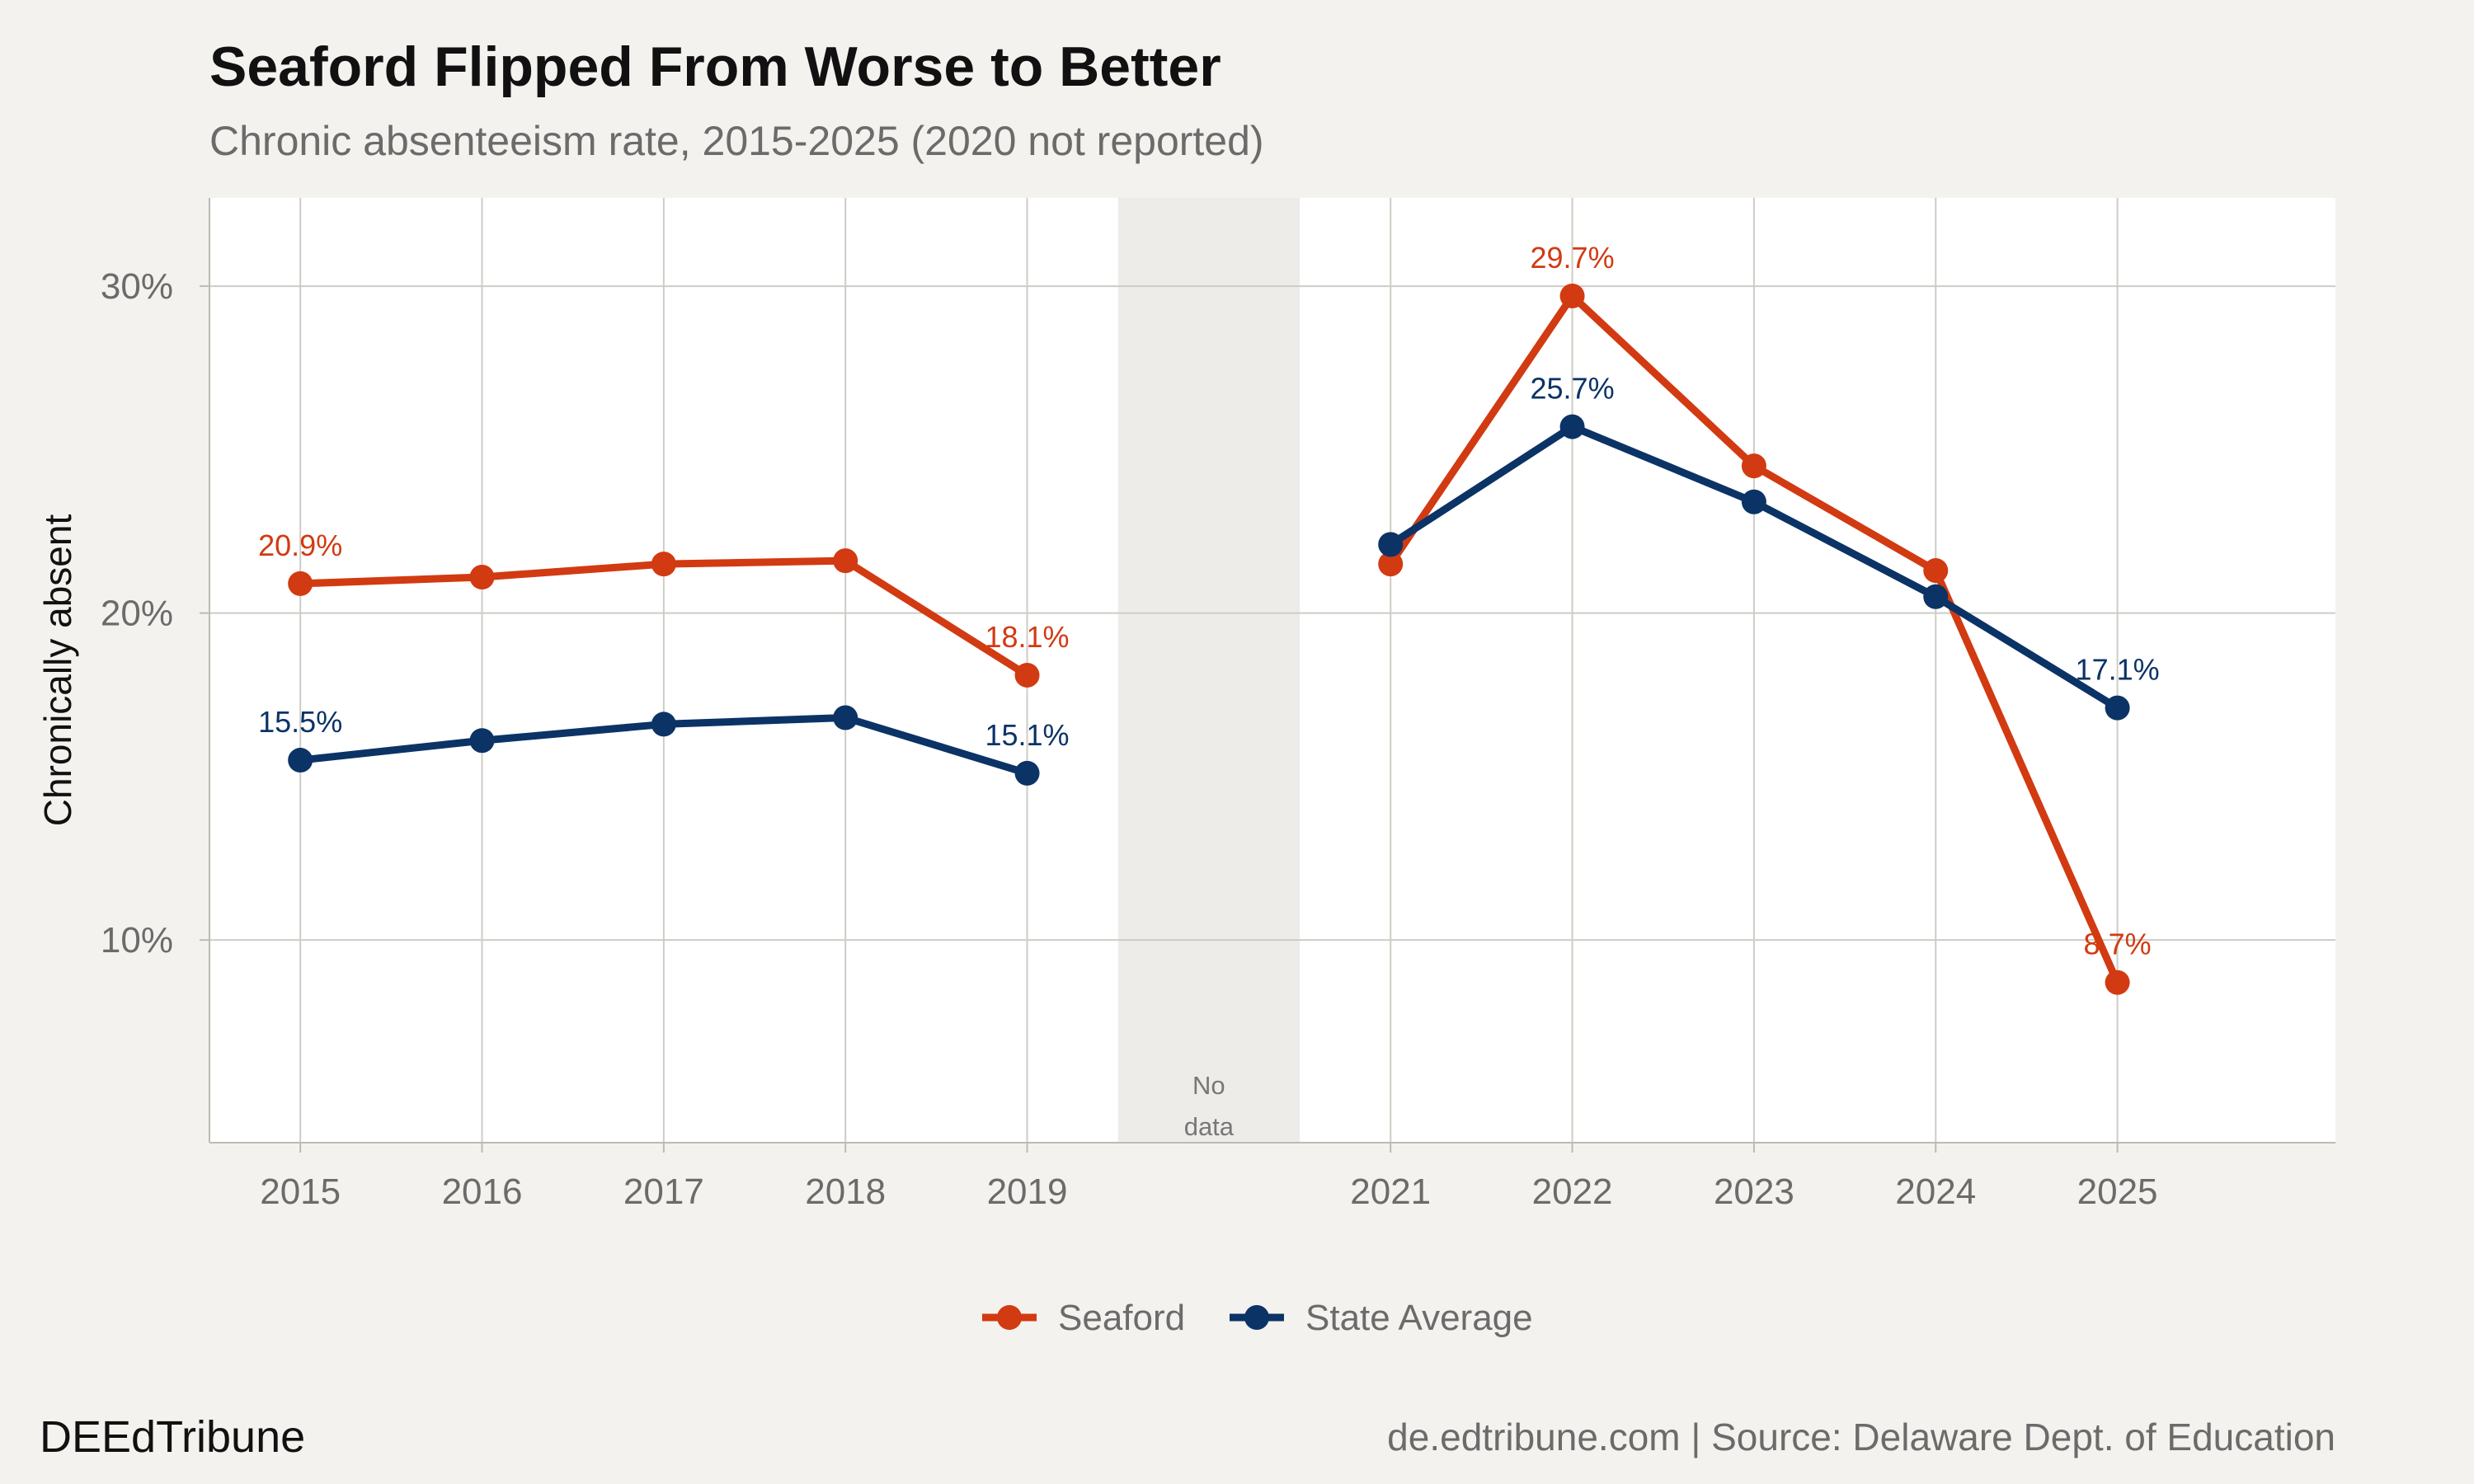 Image resolution: width=2474 pixels, height=1484 pixels. What do you see at coordinates (1121, 1318) in the screenshot?
I see `legend-label: Seaford` at bounding box center [1121, 1318].